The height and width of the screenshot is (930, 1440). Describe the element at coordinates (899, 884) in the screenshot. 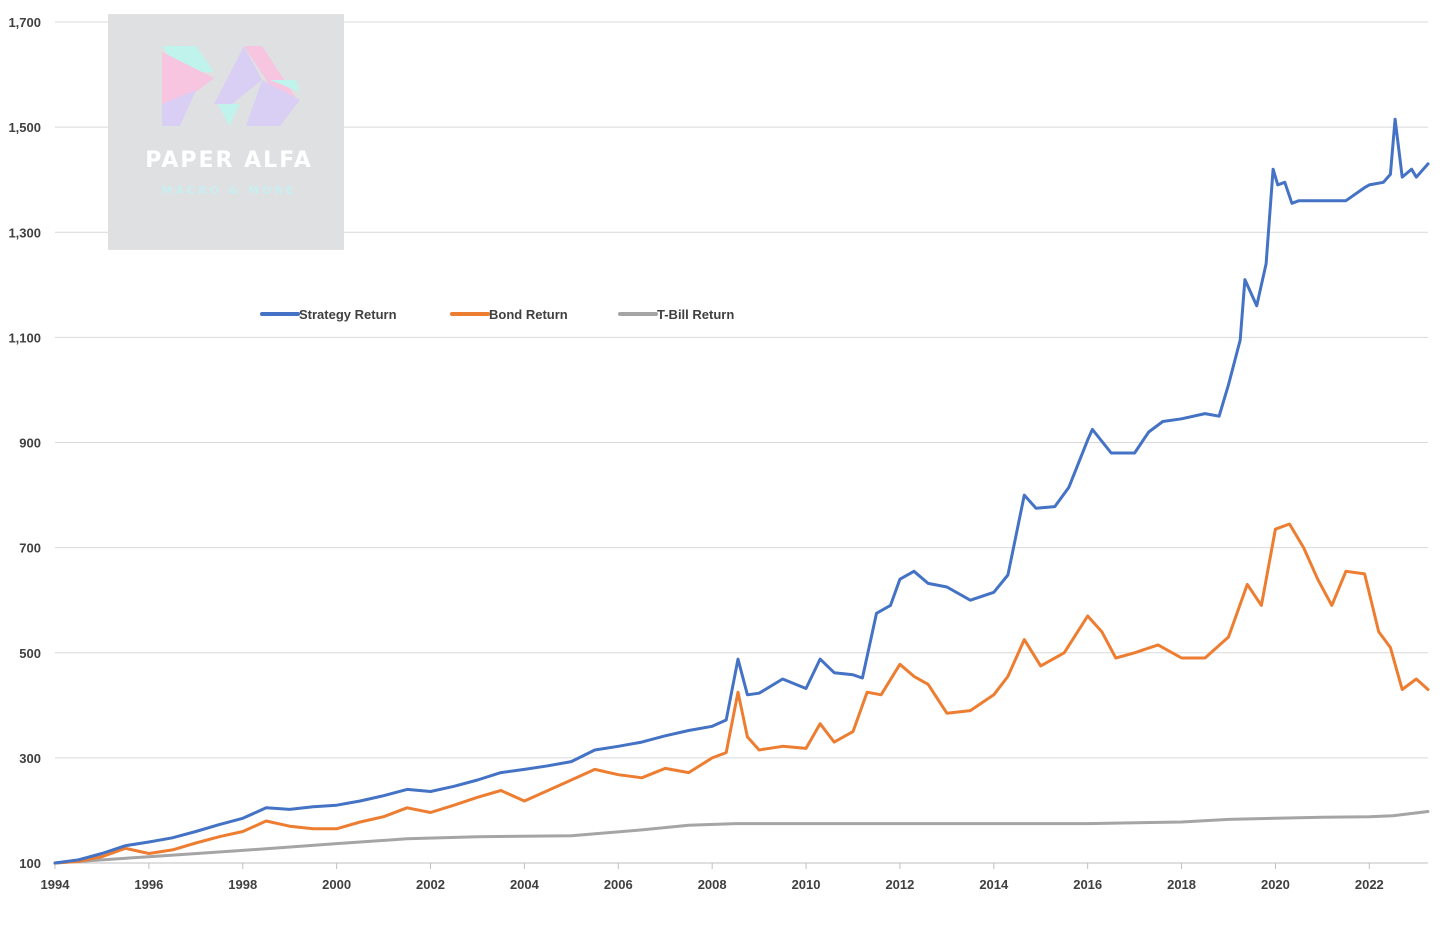

I see `x-tick-label: 2012` at that location.